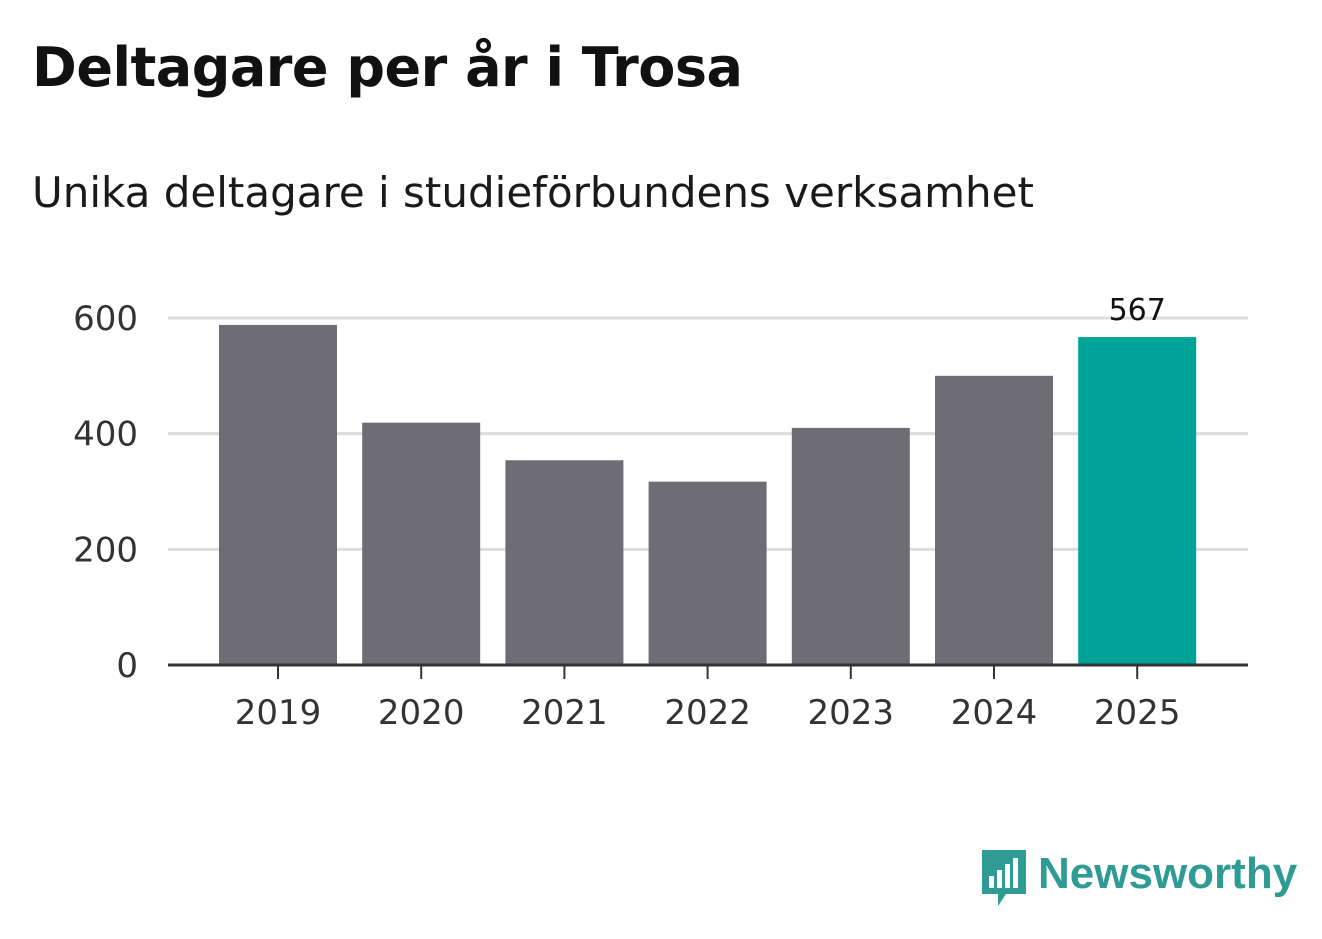 The width and height of the screenshot is (1322, 939). Describe the element at coordinates (387, 67) in the screenshot. I see `chart-title: Deltagare per år i Trosa` at that location.